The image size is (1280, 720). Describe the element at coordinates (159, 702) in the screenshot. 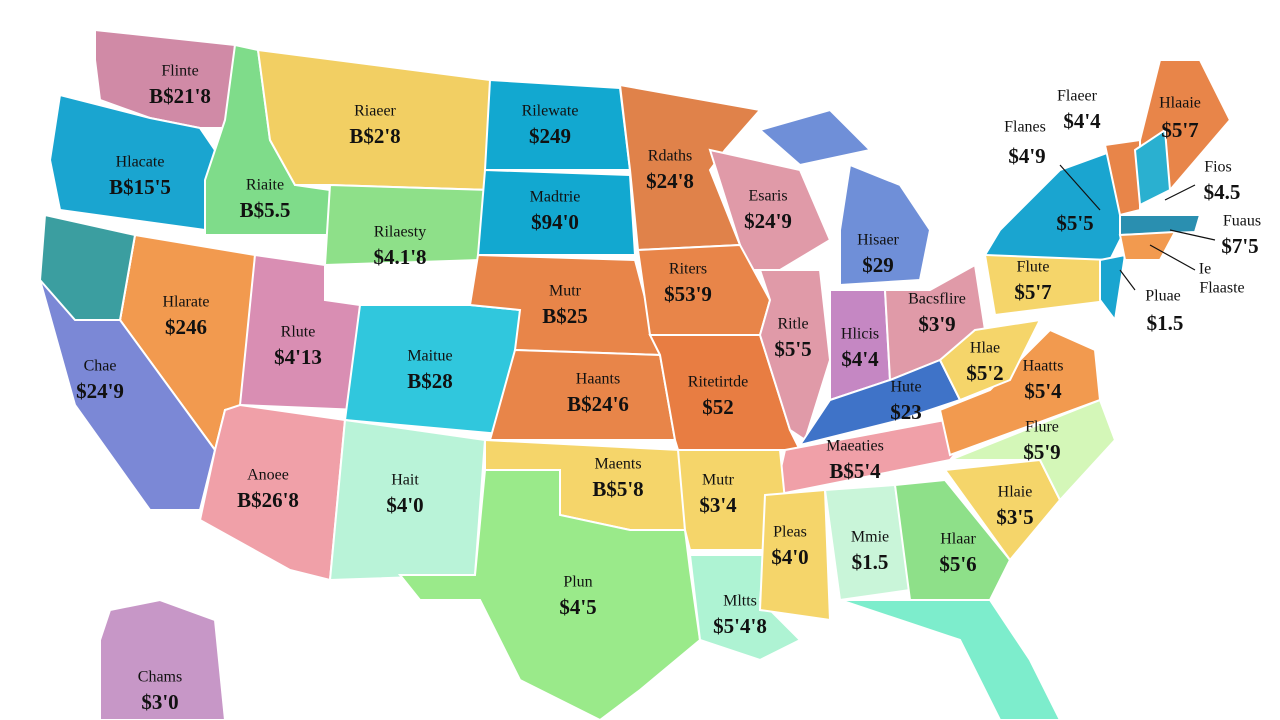

I see `state-value: $3'0` at that location.